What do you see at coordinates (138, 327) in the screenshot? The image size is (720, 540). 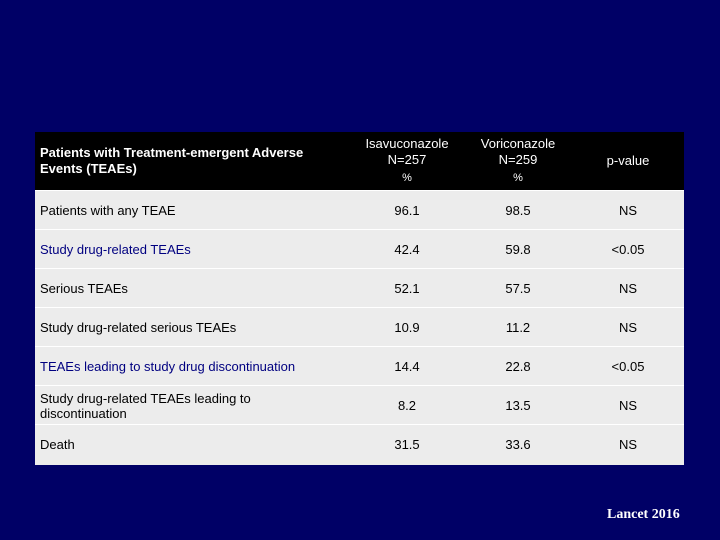 I see `row-label: Study drug-related serious TEAEs` at bounding box center [138, 327].